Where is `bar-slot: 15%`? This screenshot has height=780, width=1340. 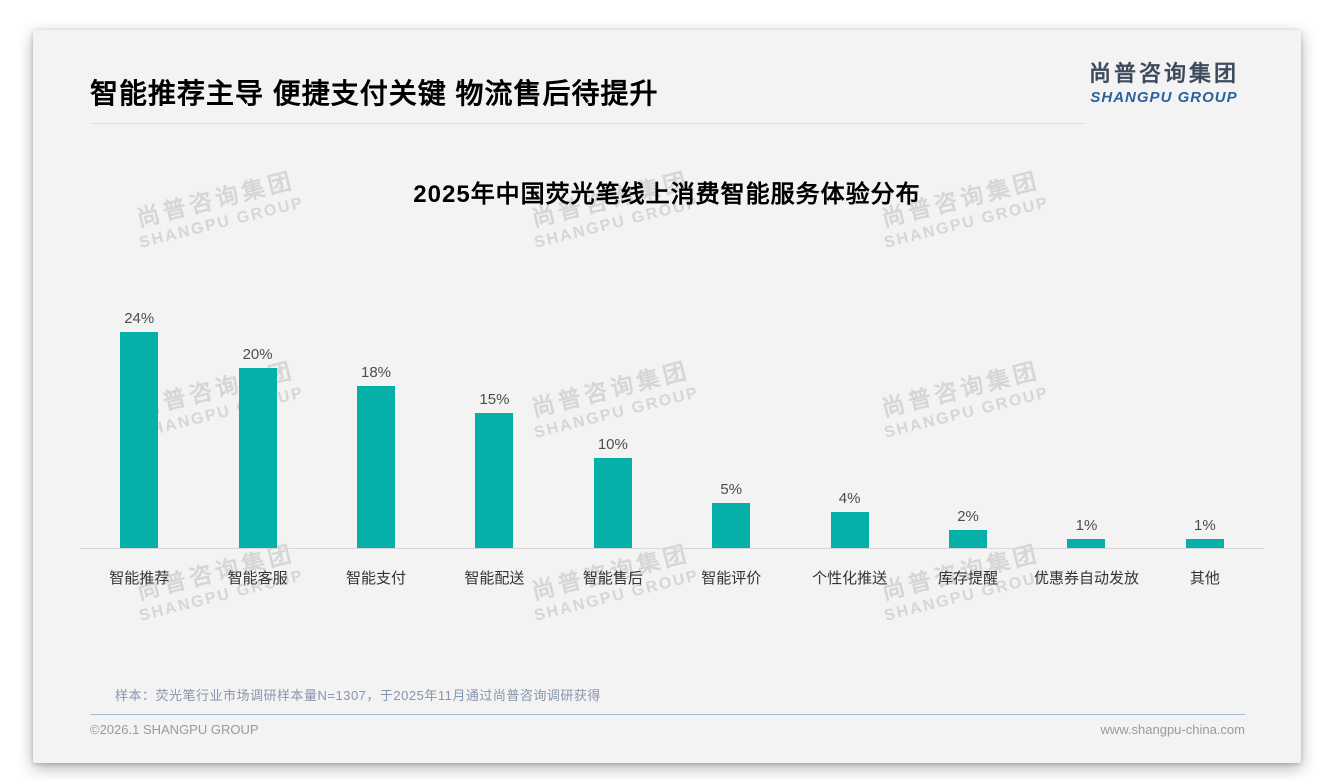
bar-slot: 15% is located at coordinates (494, 425).